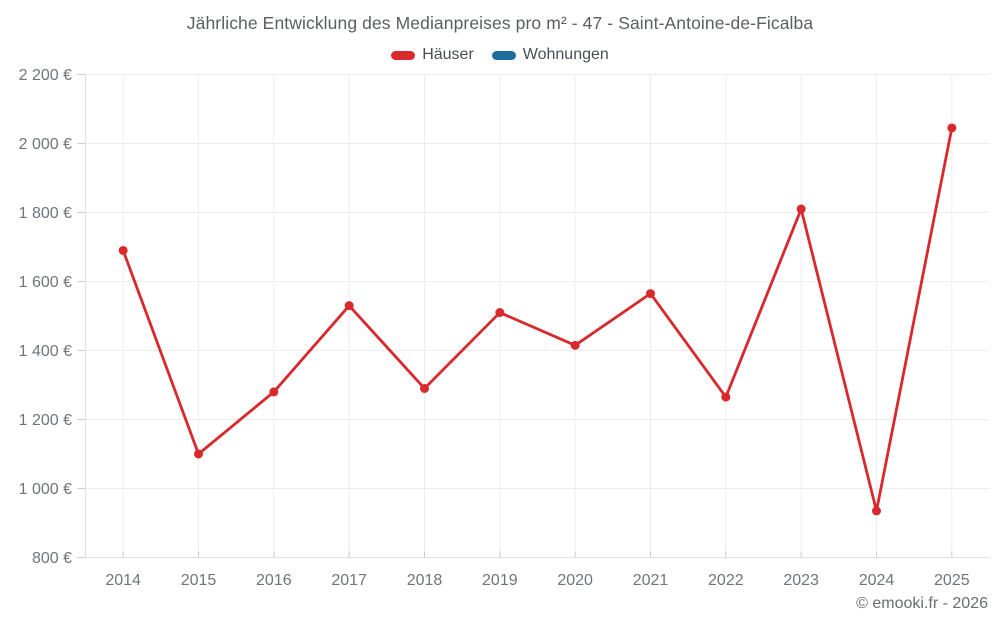 The width and height of the screenshot is (1000, 625). Describe the element at coordinates (503, 55) in the screenshot. I see `legend-swatch-wohnungen` at that location.